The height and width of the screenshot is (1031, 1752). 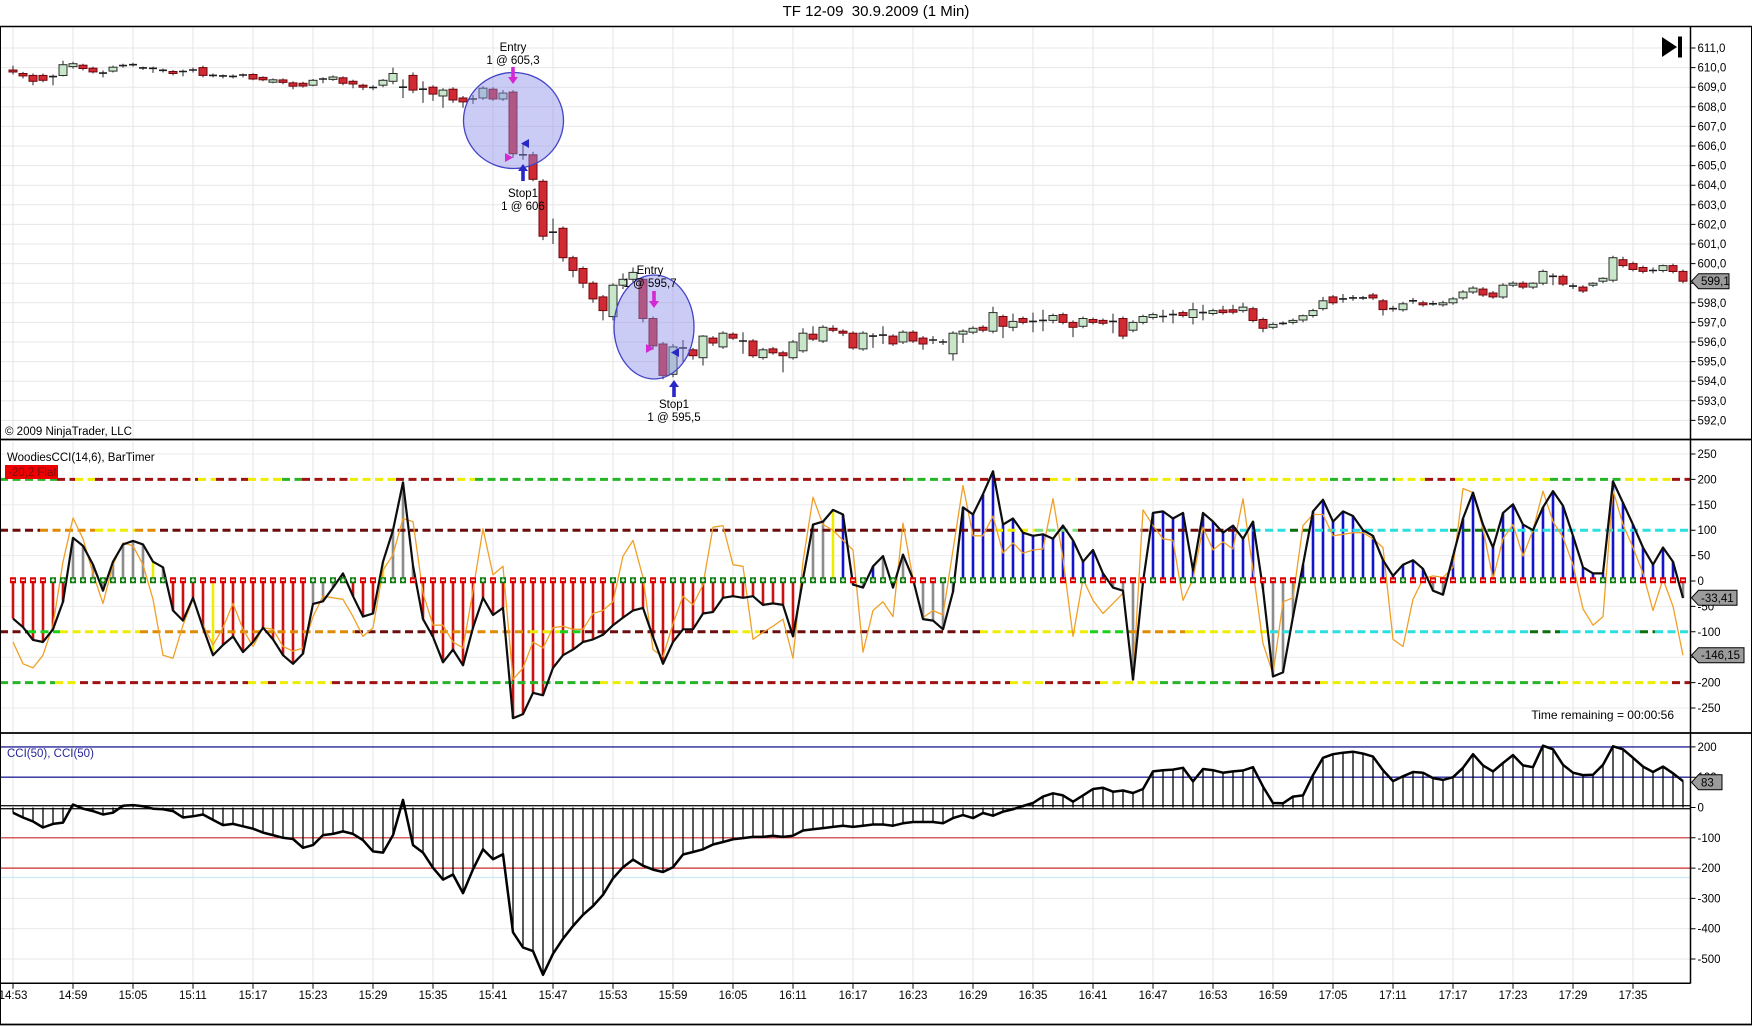 What do you see at coordinates (1717, 599) in the screenshot?
I see `svg-text: -33,41` at bounding box center [1717, 599].